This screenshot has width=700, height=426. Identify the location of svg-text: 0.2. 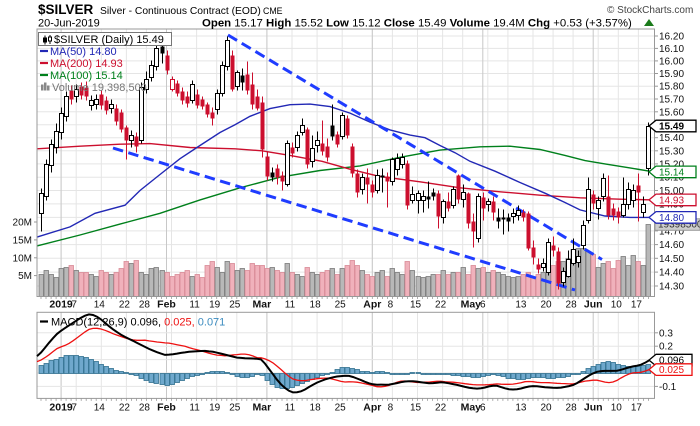
(666, 347).